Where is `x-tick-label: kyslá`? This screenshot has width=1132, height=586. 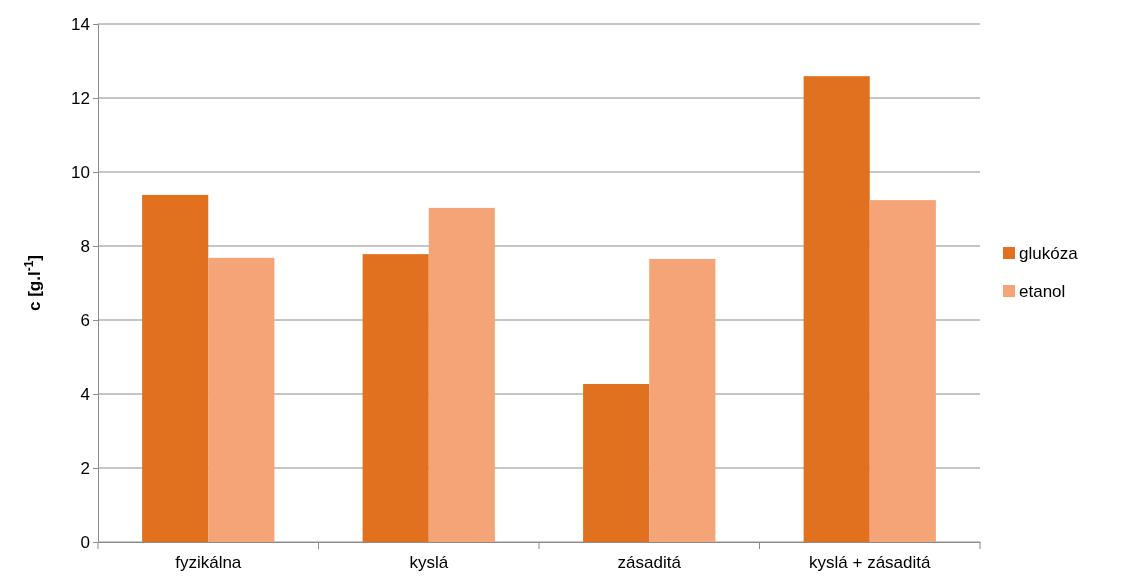
x-tick-label: kyslá is located at coordinates (429, 563).